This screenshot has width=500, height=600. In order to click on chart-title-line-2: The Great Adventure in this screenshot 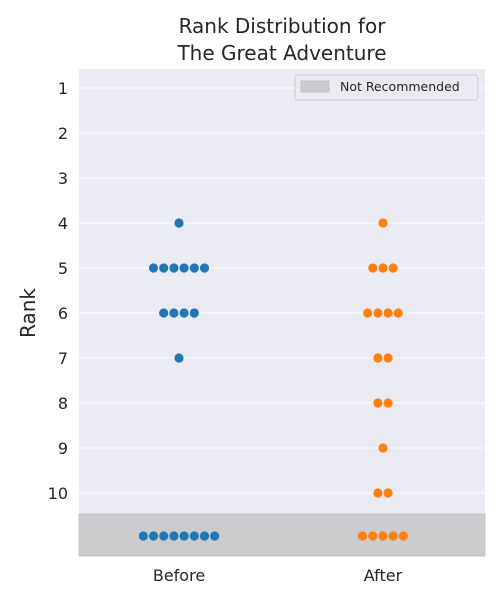, I will do `click(281, 53)`.